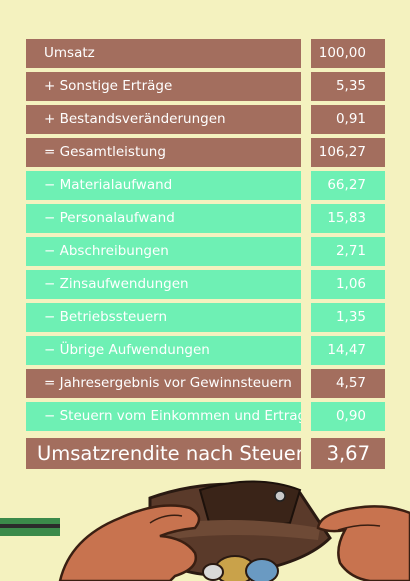  What do you see at coordinates (163, 86) in the screenshot?
I see `row-label-sonstige-ertraege: + Sonstige Erträge` at bounding box center [163, 86].